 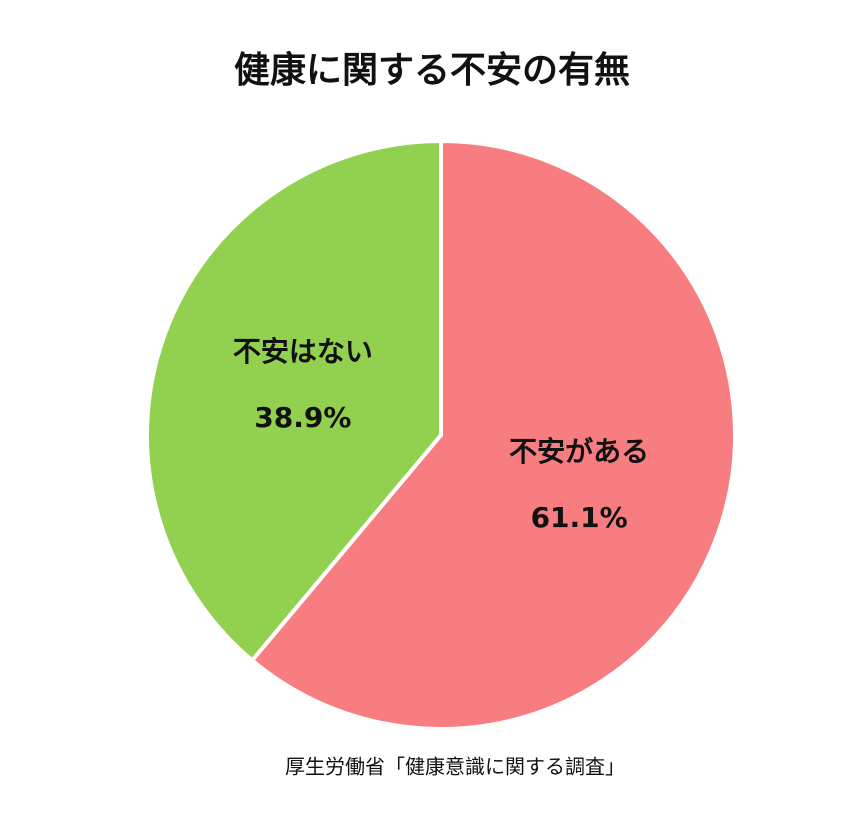 I want to click on slice-label: 不安がある, so click(x=579, y=451).